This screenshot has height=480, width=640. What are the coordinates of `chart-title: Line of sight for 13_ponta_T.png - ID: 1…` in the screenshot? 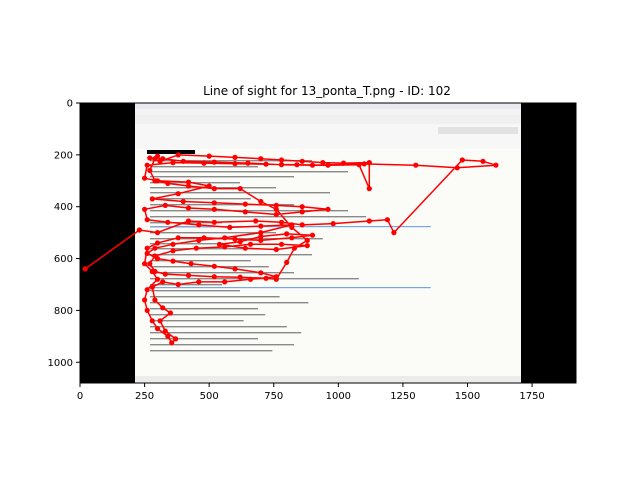 It's located at (327, 91).